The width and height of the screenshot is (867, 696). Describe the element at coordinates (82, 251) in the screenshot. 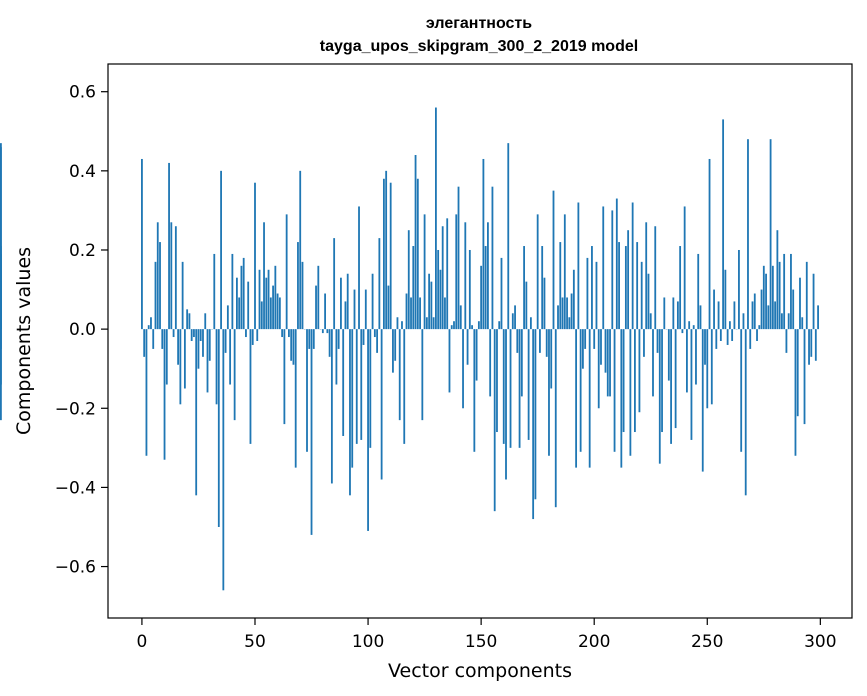

I see `y-tick-label: 0.2` at that location.